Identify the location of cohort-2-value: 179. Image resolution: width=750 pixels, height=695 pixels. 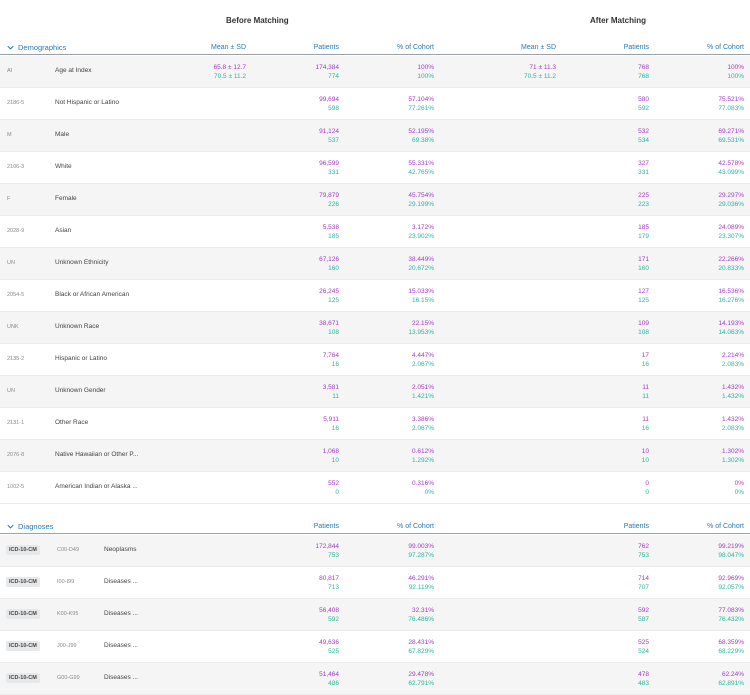
(643, 236).